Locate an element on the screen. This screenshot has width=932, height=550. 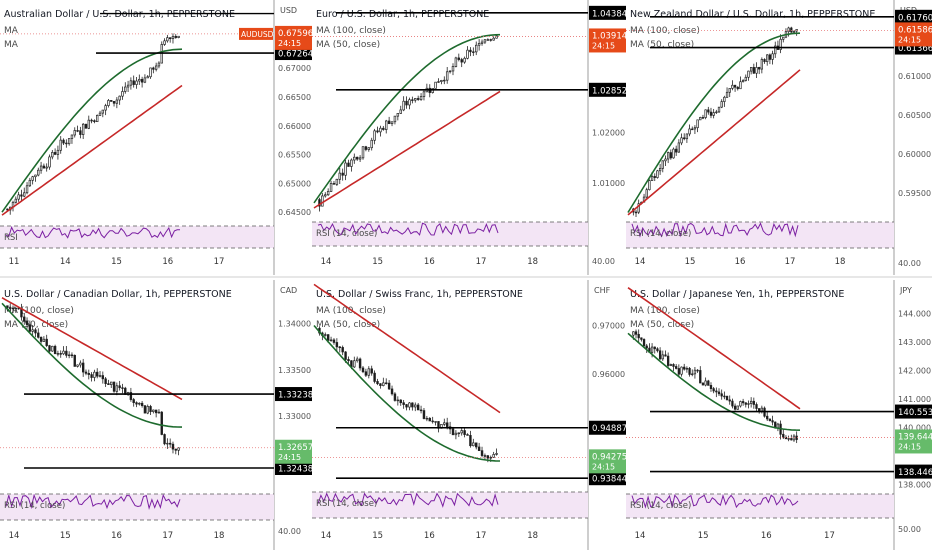
rsi-tick-label: 40.00 is located at coordinates (603, 261).